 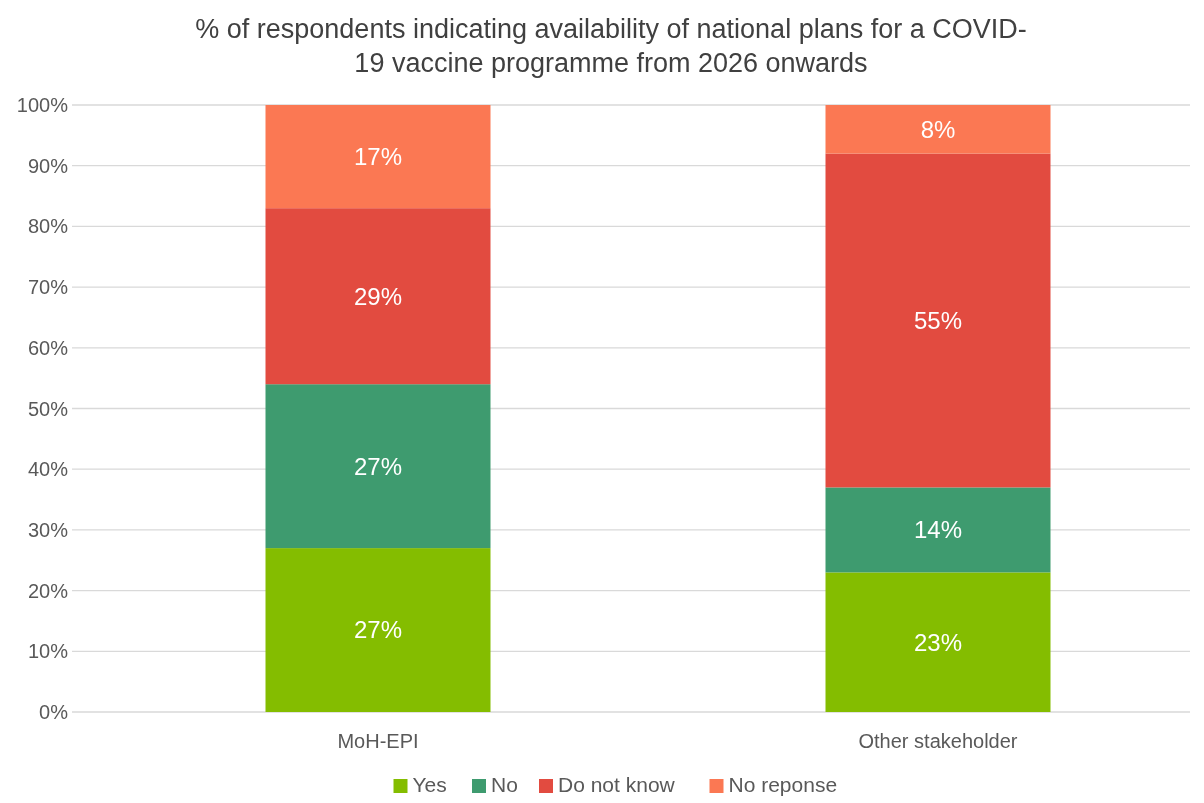 I want to click on data-label: 23%, so click(x=938, y=642).